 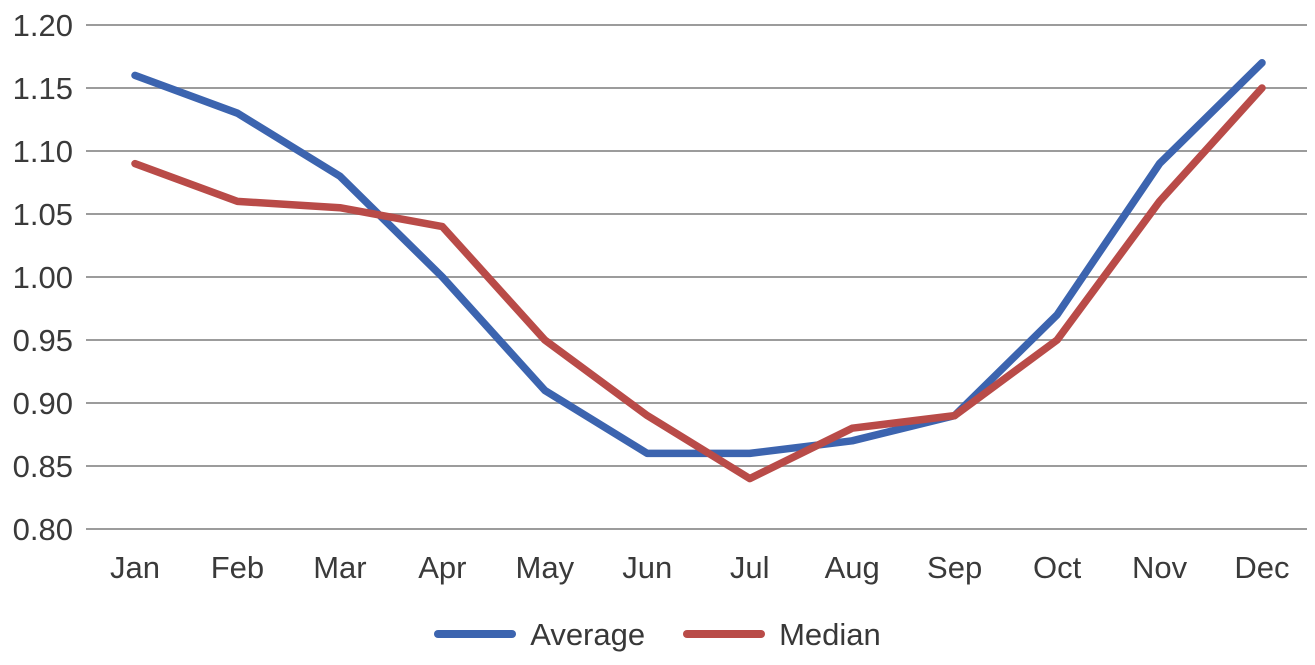 I want to click on y-tick-label: 0.85, so click(x=43, y=466).